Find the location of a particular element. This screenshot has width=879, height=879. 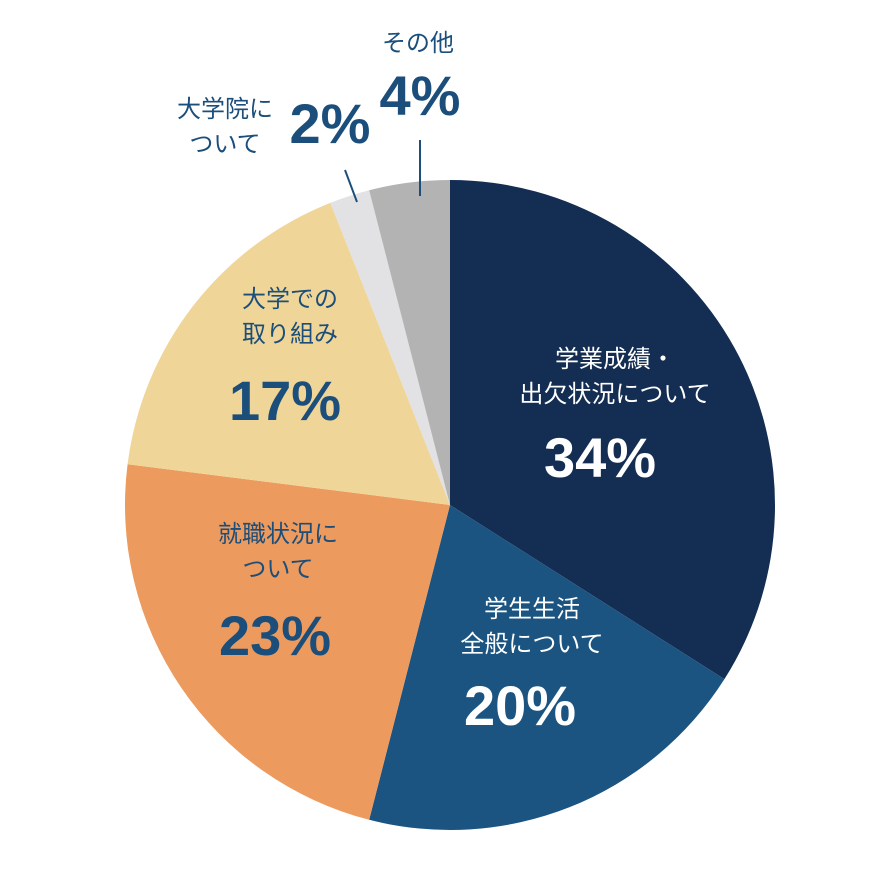

value-label: 2% is located at coordinates (330, 123).